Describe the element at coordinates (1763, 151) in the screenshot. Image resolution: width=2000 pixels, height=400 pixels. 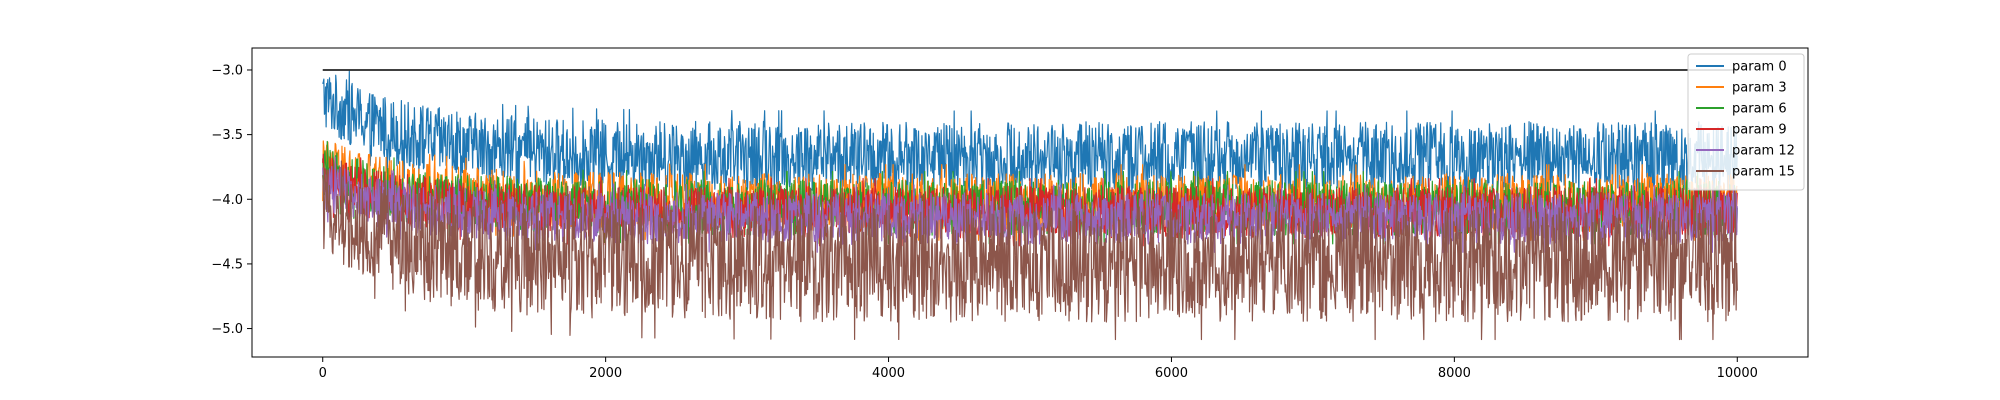
I see `legend-label: param 12` at that location.